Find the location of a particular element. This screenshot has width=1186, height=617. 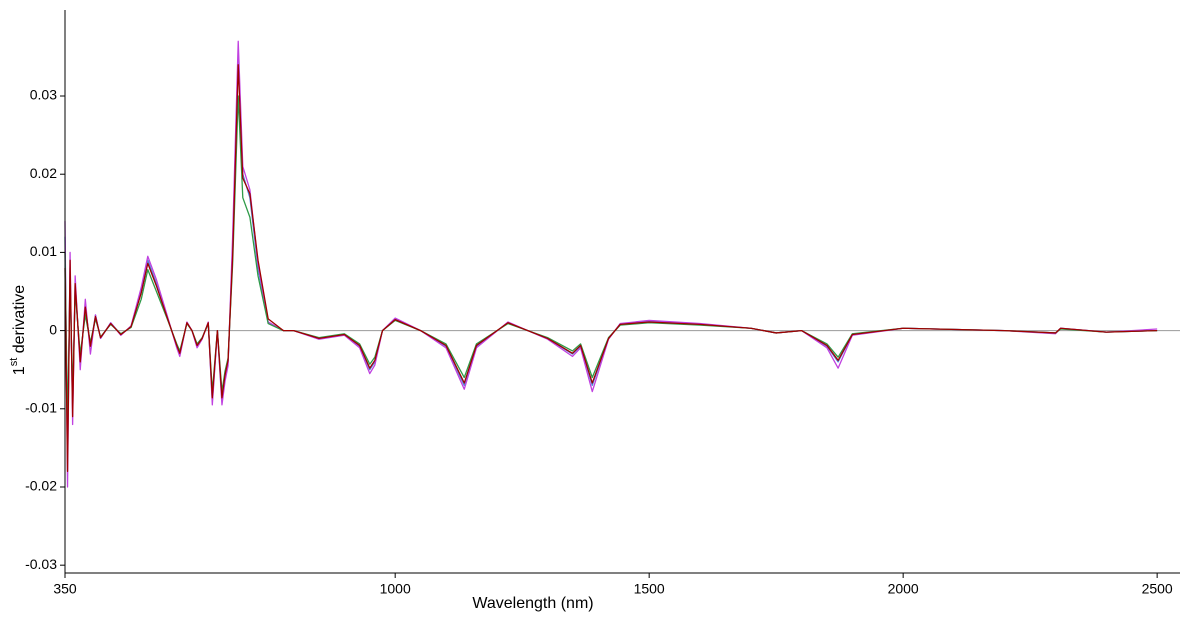

y-tick-label: -0.03 is located at coordinates (41, 564).